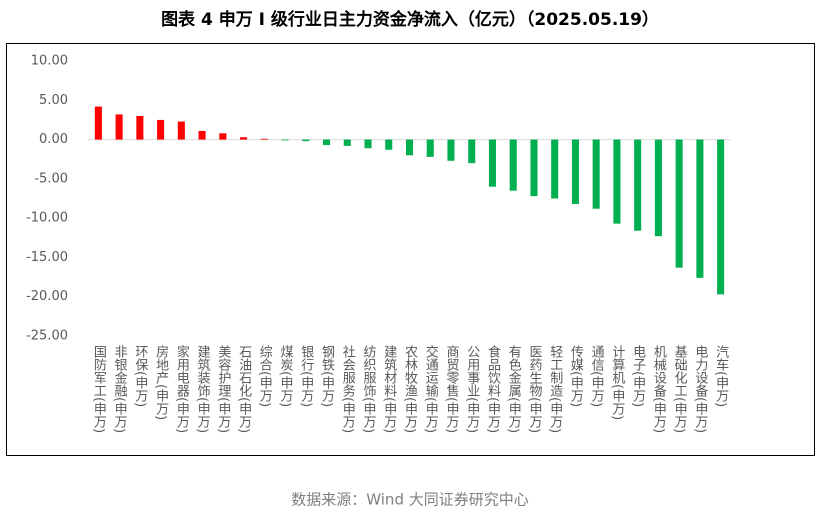 Image resolution: width=821 pixels, height=518 pixels. Describe the element at coordinates (265, 376) in the screenshot. I see `x-tick-label: 综合(申万)` at that location.